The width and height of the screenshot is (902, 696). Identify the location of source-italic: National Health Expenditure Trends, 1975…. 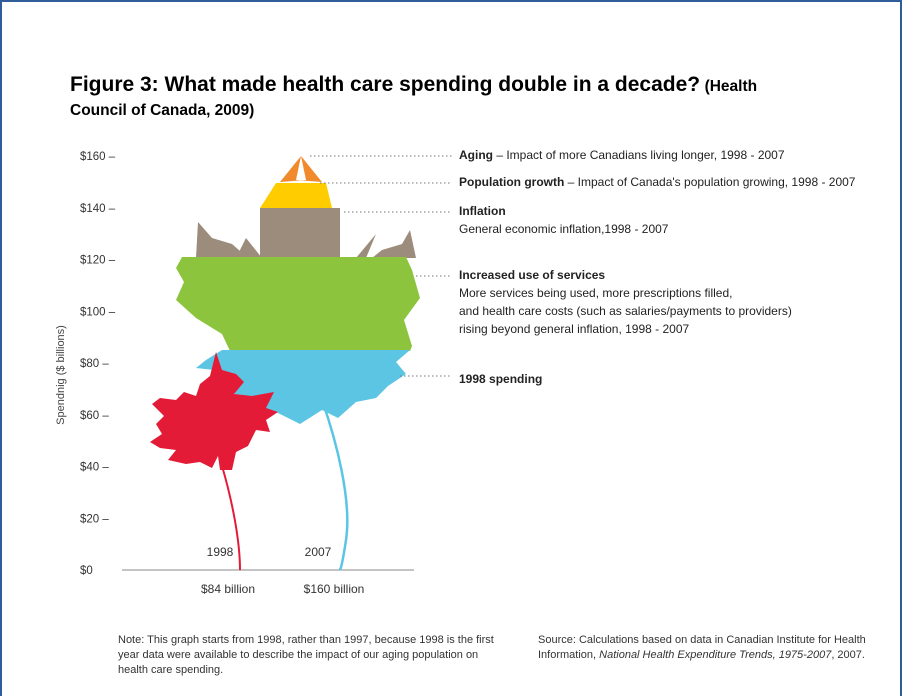
(715, 655).